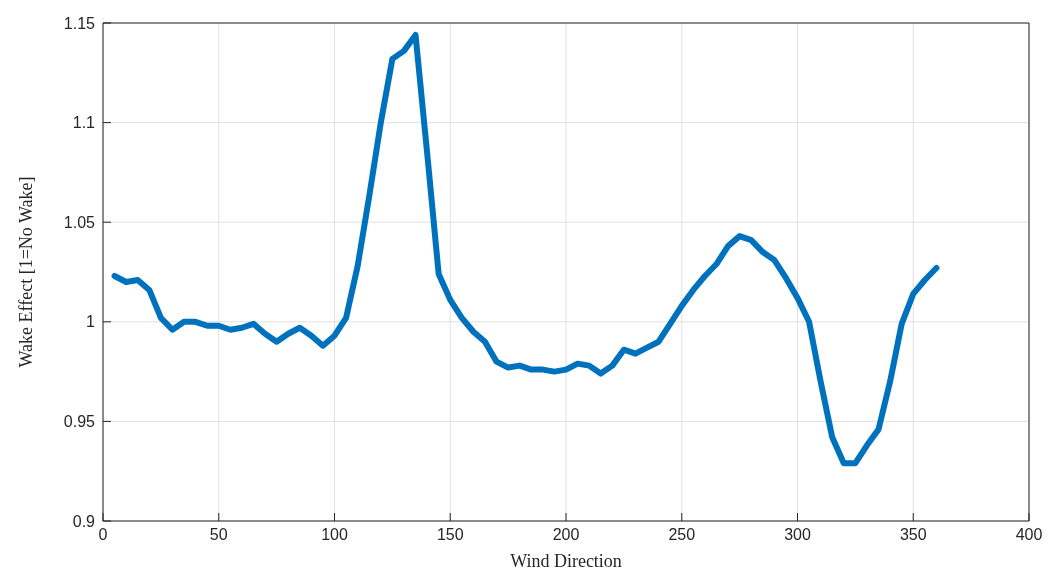 The image size is (1050, 579). What do you see at coordinates (450, 535) in the screenshot?
I see `x-tick-label: 150` at bounding box center [450, 535].